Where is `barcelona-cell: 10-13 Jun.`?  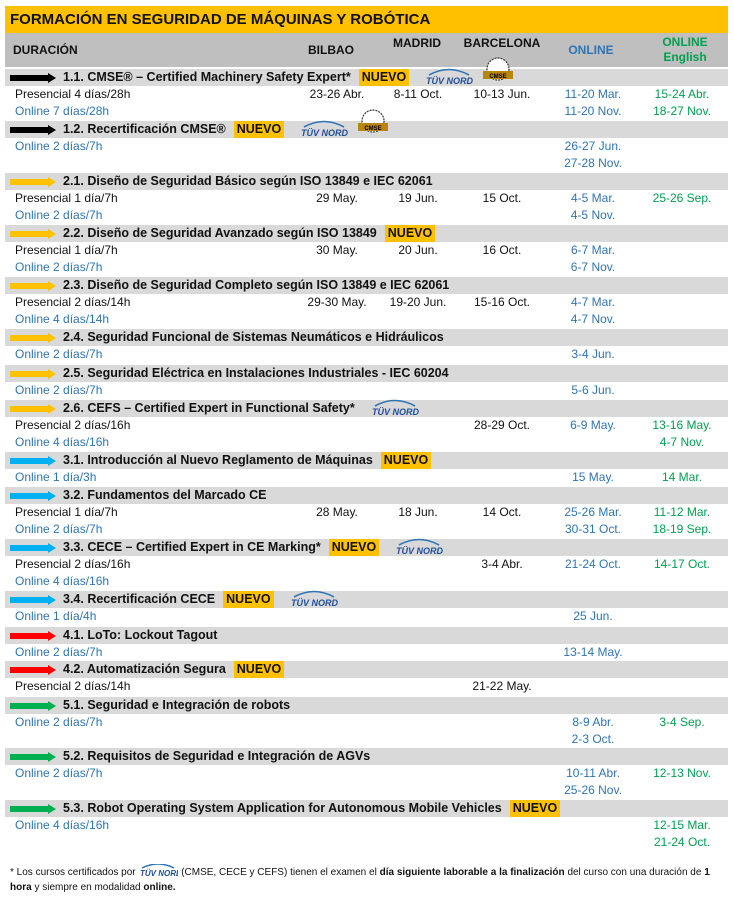
barcelona-cell: 10-13 Jun. is located at coordinates (502, 94).